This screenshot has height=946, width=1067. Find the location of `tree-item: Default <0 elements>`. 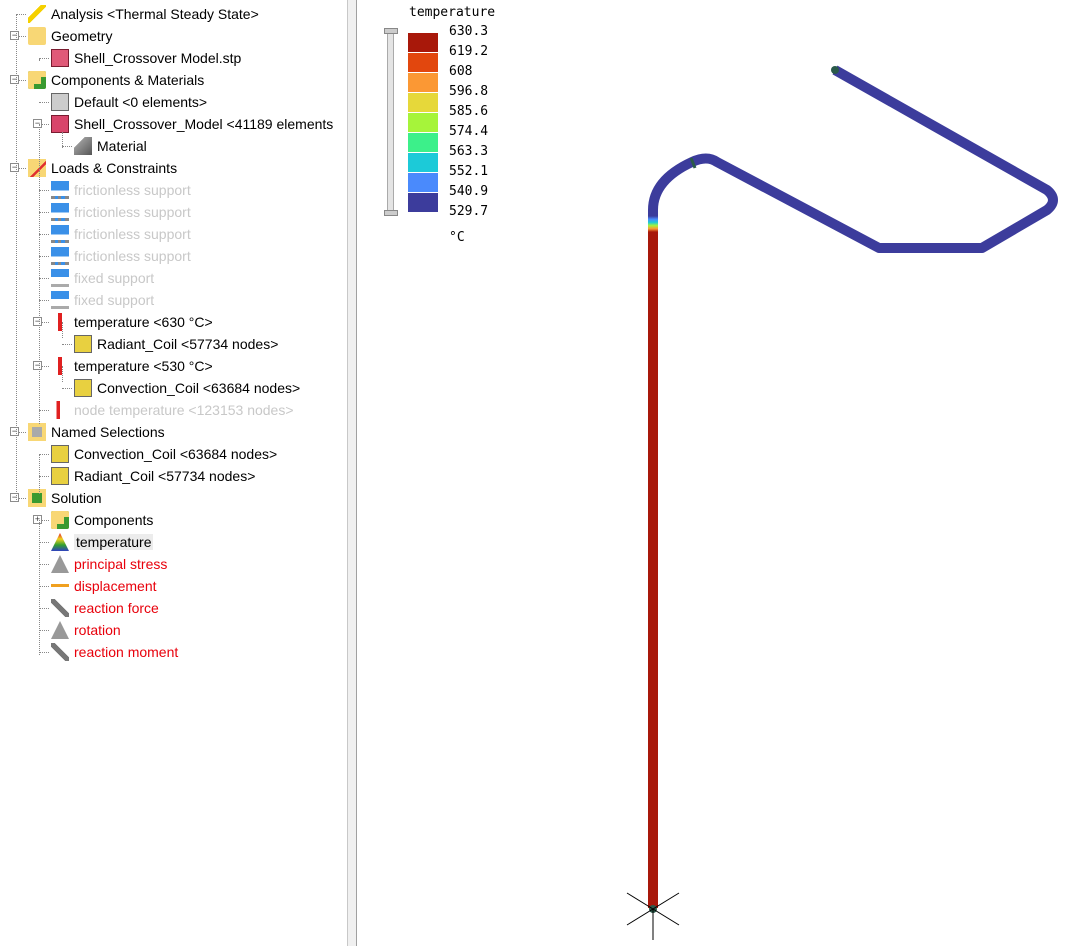

tree-item: Default <0 elements> is located at coordinates (129, 102).